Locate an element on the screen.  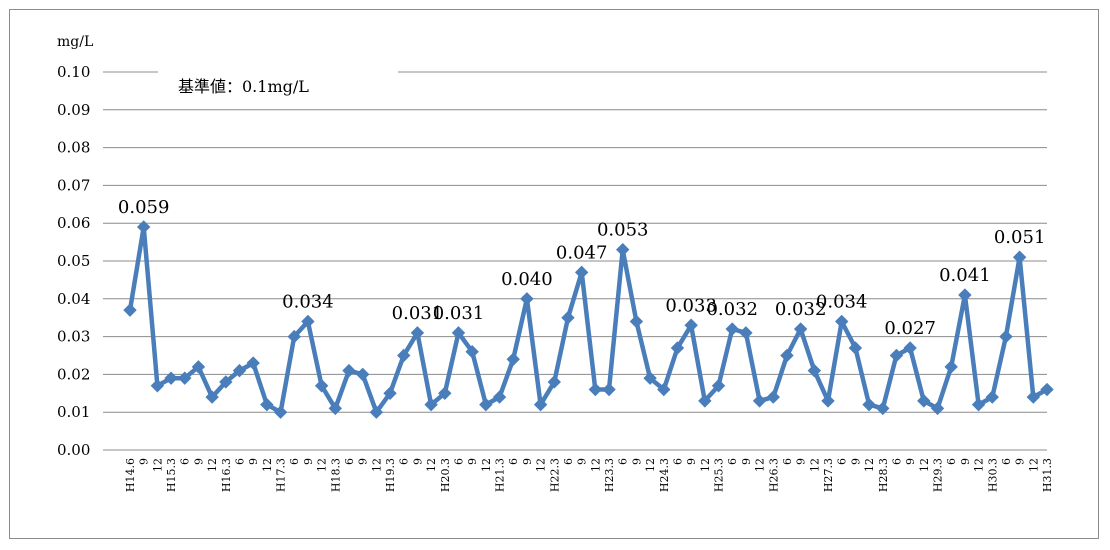
y-tick-label: 0.10 is located at coordinates (73, 72).